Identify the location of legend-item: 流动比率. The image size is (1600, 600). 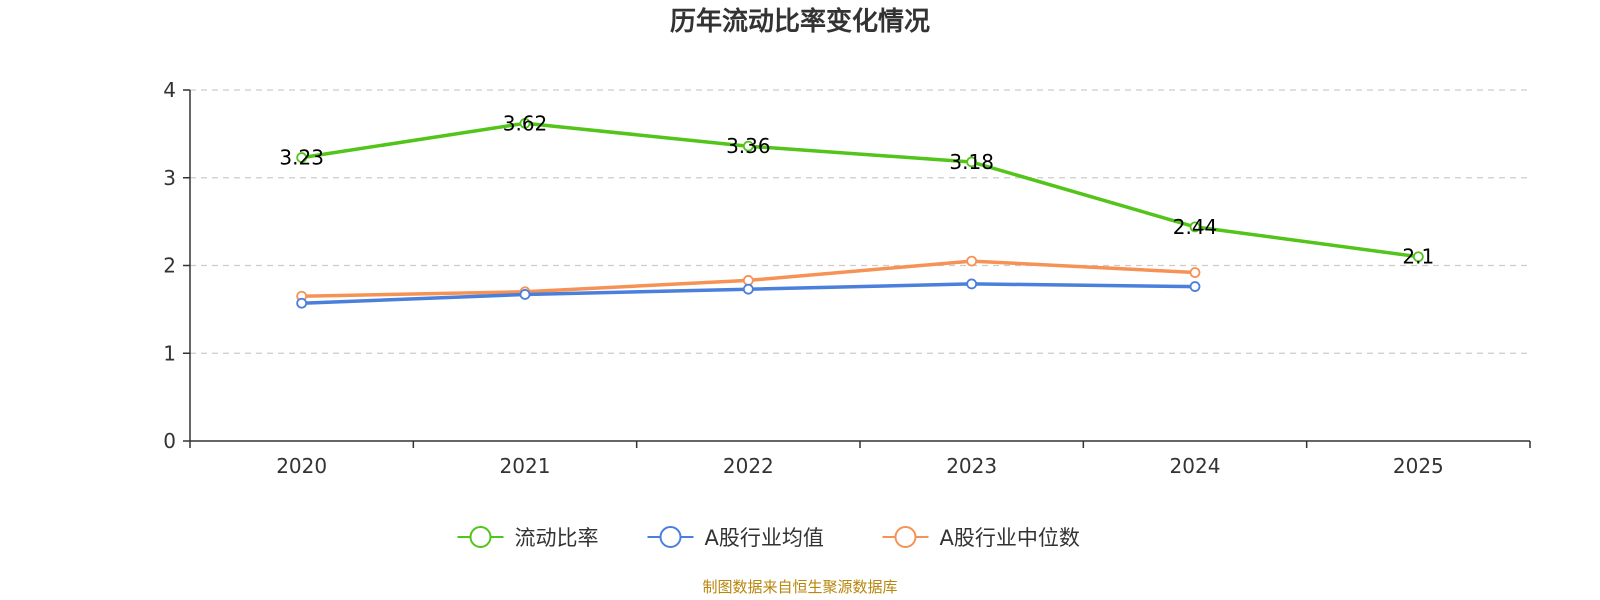
(528, 538).